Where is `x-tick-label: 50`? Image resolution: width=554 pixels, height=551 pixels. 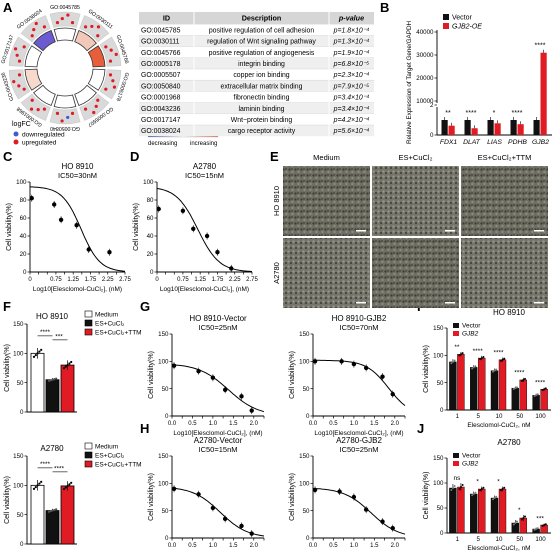 x-tick-label: 50 is located at coordinates (519, 539).